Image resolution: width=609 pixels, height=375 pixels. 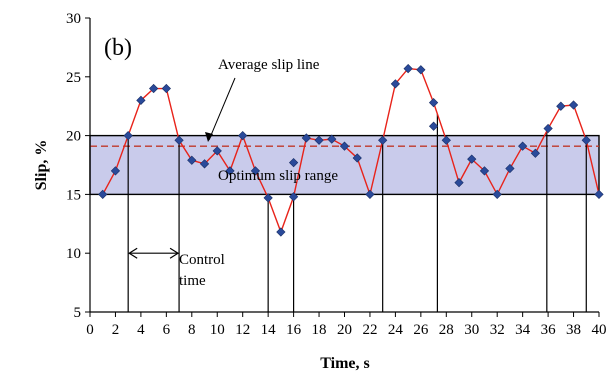 What do you see at coordinates (319, 330) in the screenshot?
I see `x-tick-label: 18` at bounding box center [319, 330].